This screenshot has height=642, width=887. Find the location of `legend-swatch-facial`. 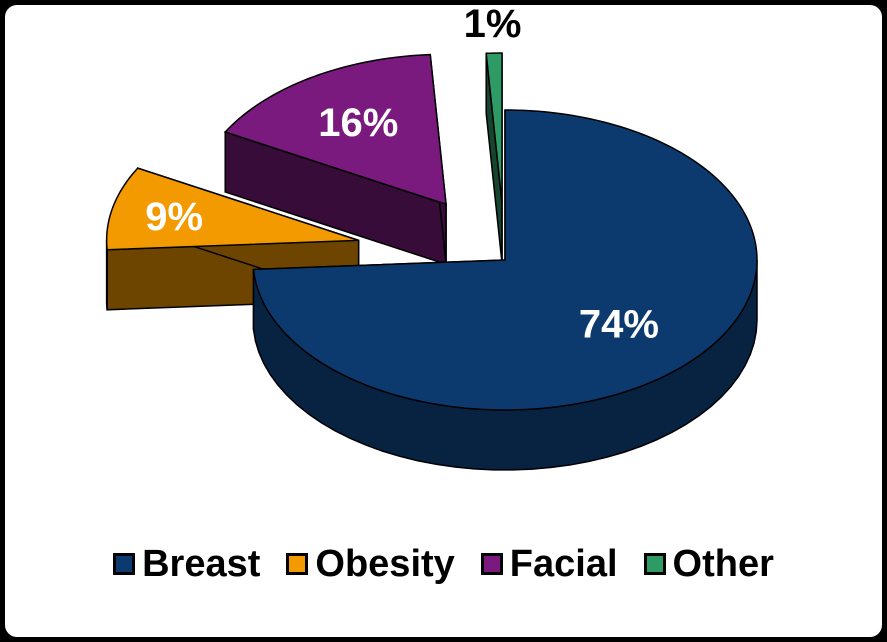

legend-swatch-facial is located at coordinates (491, 564).